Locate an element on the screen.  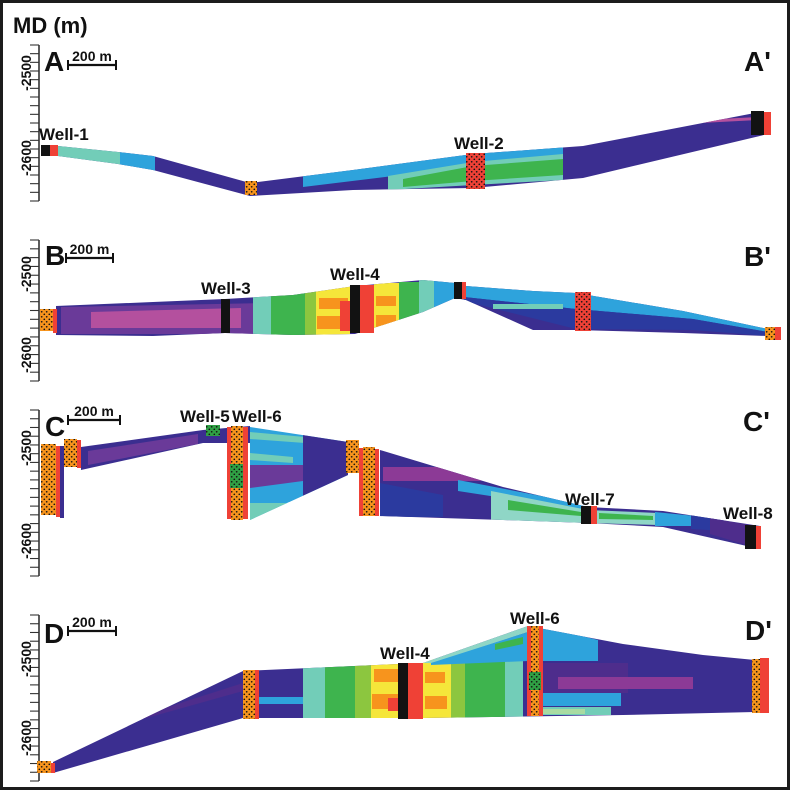
section-letter-start: A is located at coordinates (54, 61).